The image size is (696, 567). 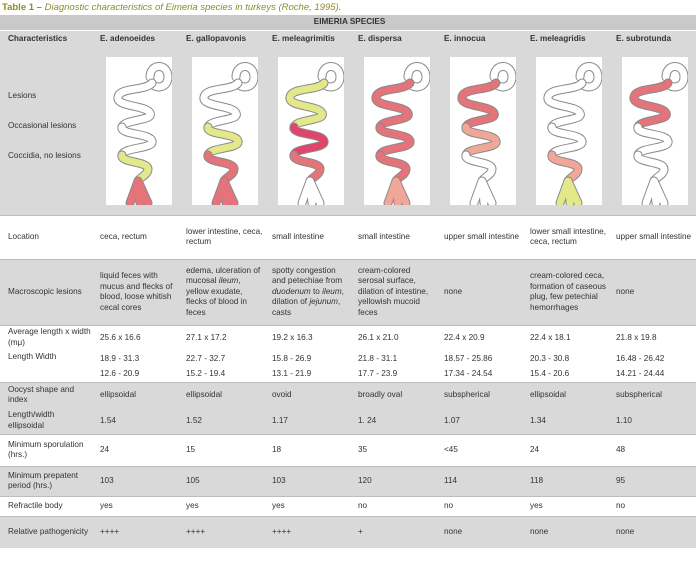 I want to click on width-range: 12.6 - 20.9, so click(x=120, y=373).